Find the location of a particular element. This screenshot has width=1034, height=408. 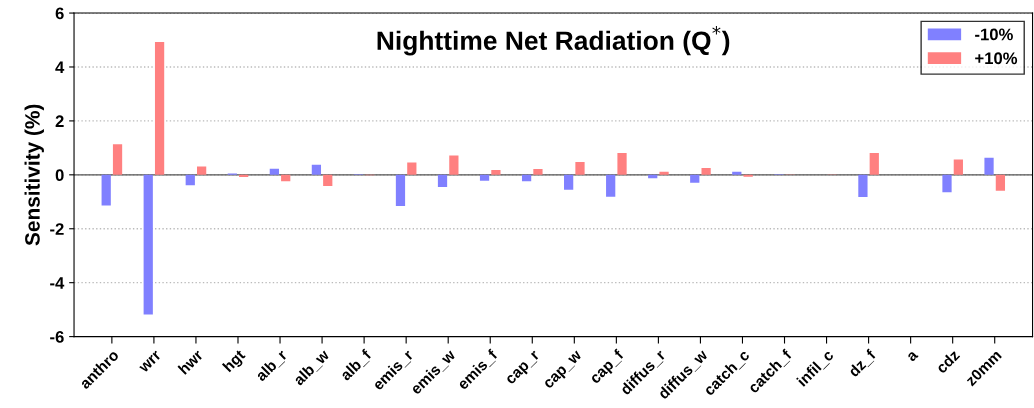

x-tick-label: hgt is located at coordinates (234, 361).